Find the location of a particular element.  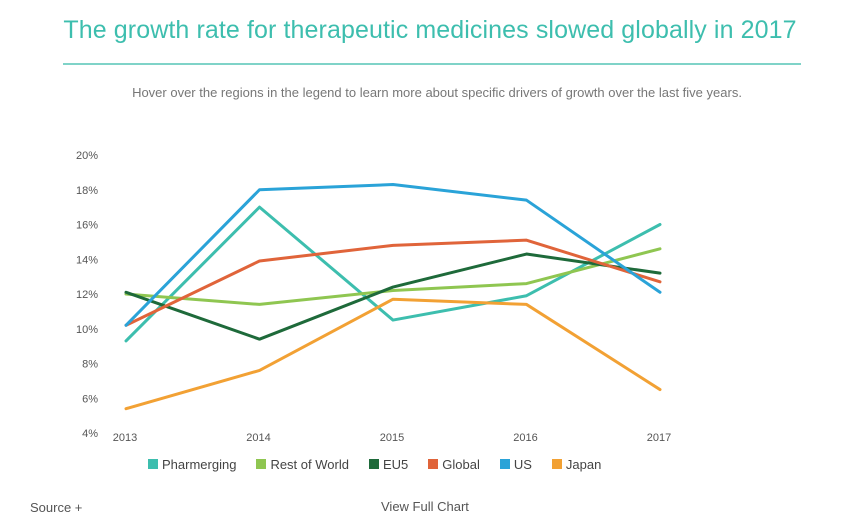

x-tick-label: 2016 is located at coordinates (525, 438).